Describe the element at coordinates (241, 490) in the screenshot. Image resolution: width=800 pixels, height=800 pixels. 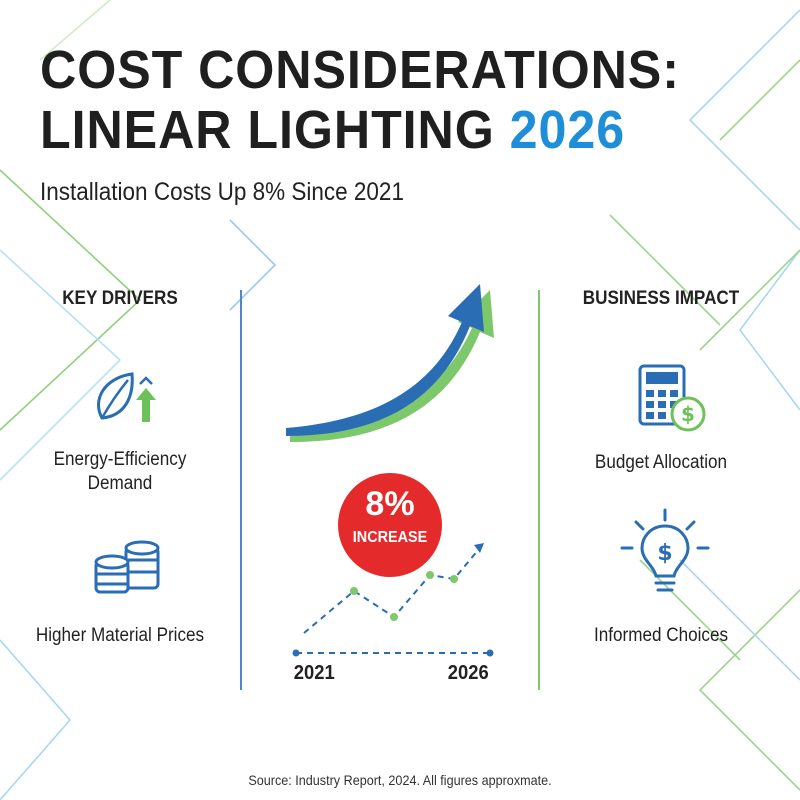
I see `left-divider` at that location.